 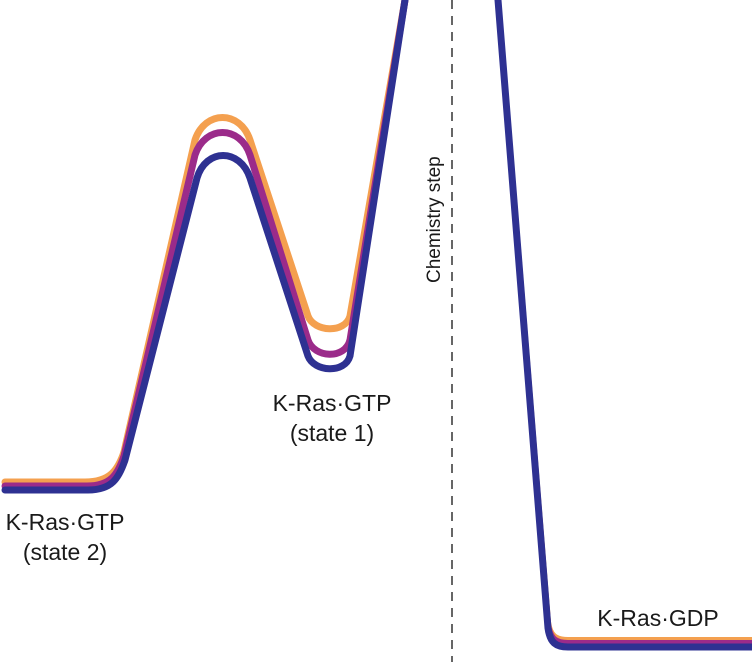 I want to click on product-name: K-Ras·GDP, so click(x=658, y=618).